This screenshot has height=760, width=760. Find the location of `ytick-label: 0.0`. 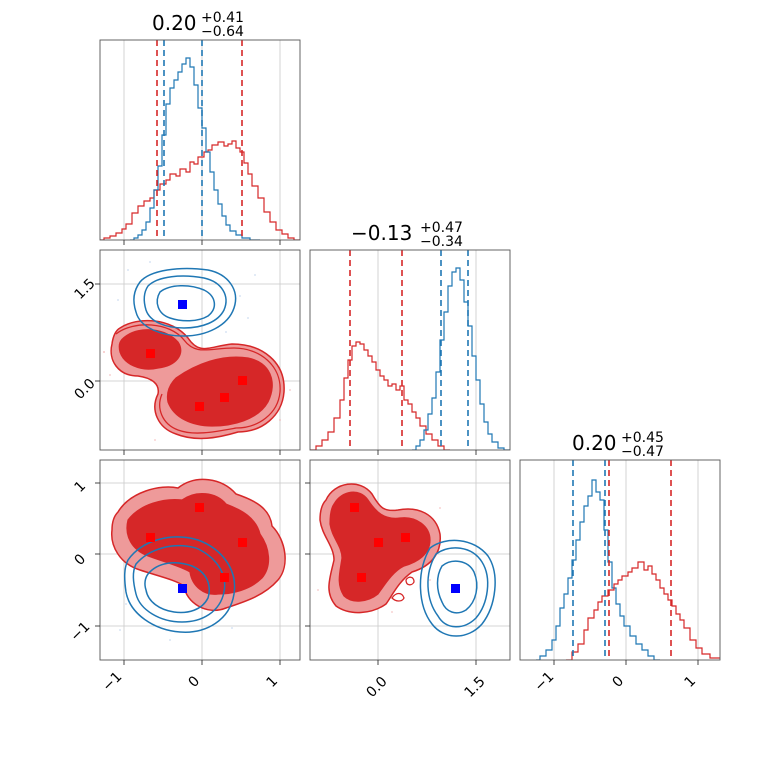

ytick-label: 0.0 is located at coordinates (85, 389).